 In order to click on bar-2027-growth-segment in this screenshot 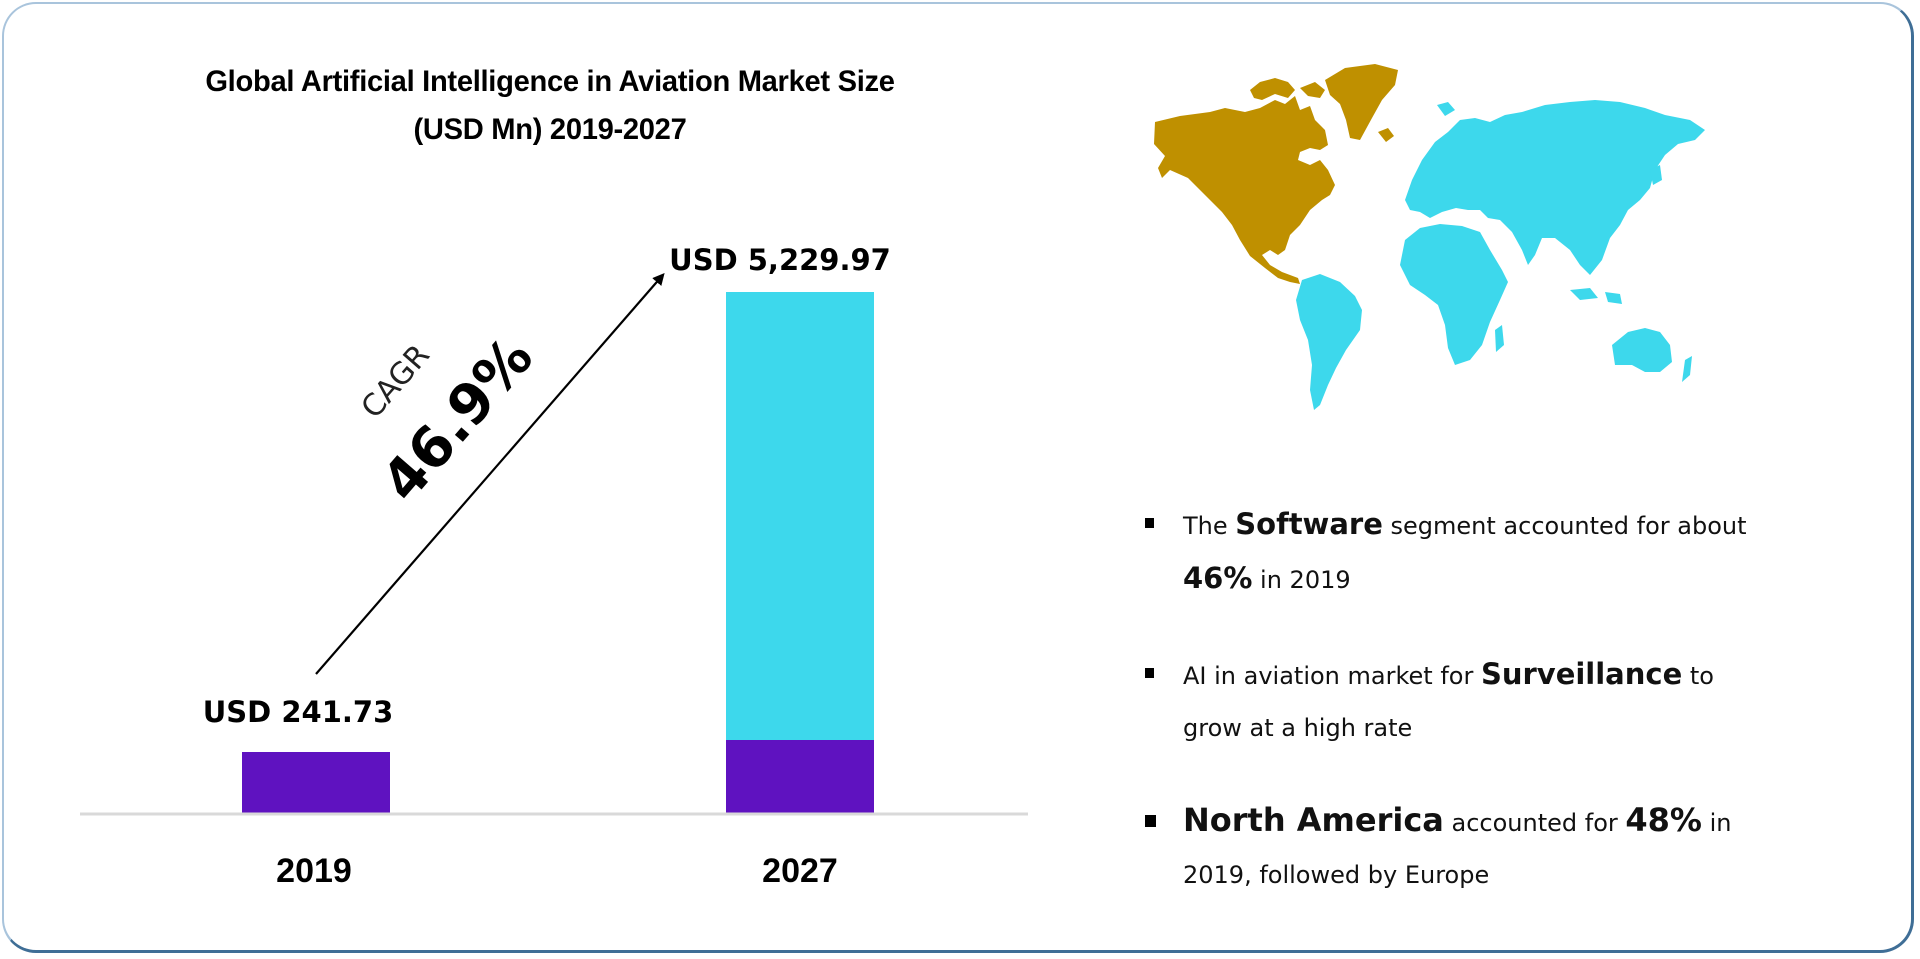, I will do `click(800, 516)`.